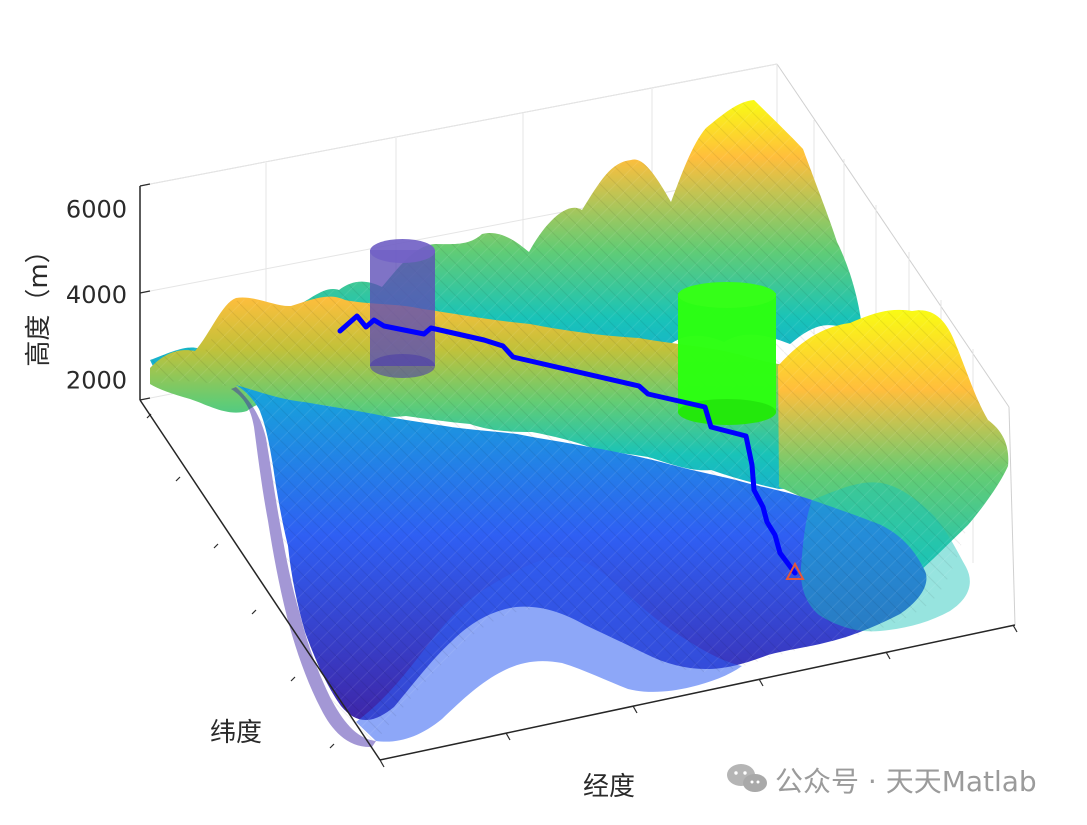 The image size is (1087, 825). Describe the element at coordinates (906, 781) in the screenshot. I see `watermark-text: 公众号 · 天天Matlab` at that location.